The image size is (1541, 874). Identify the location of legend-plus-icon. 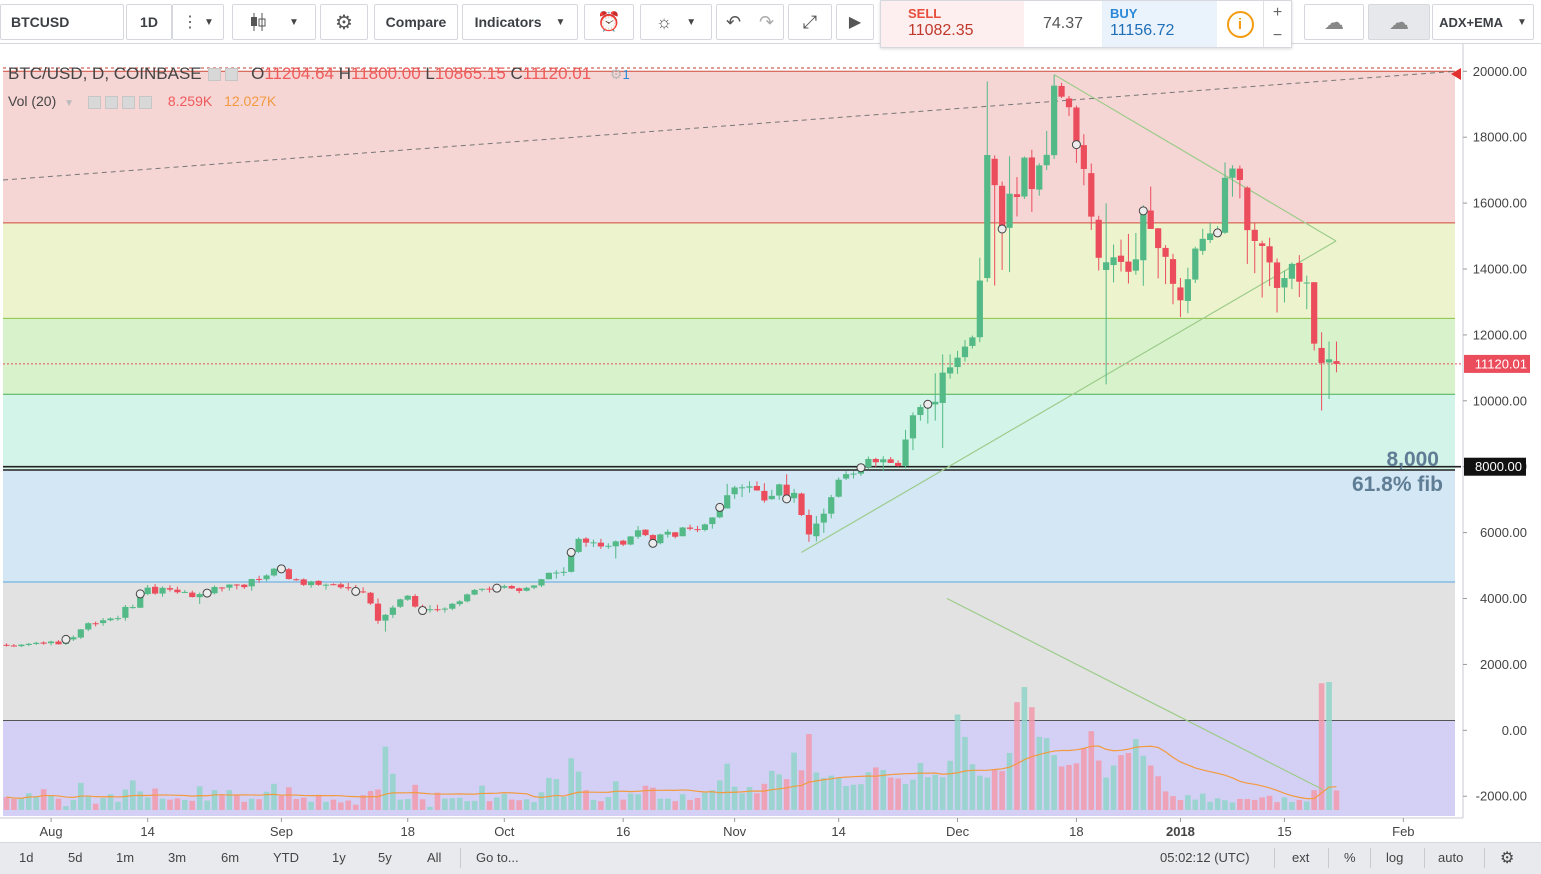
(128, 102).